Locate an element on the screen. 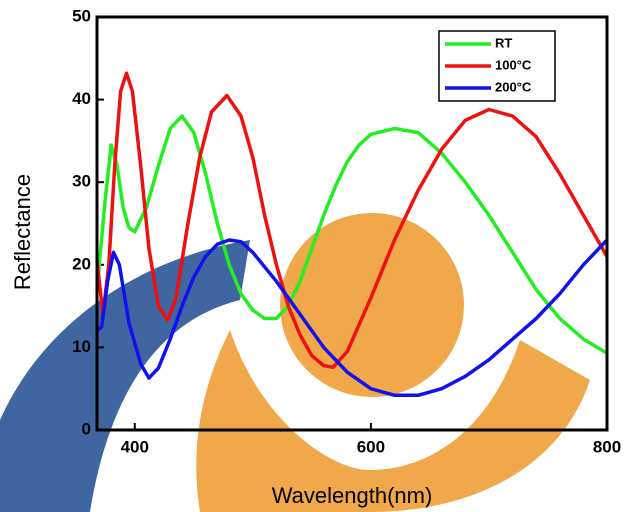  legend-label: 100°C is located at coordinates (513, 64).